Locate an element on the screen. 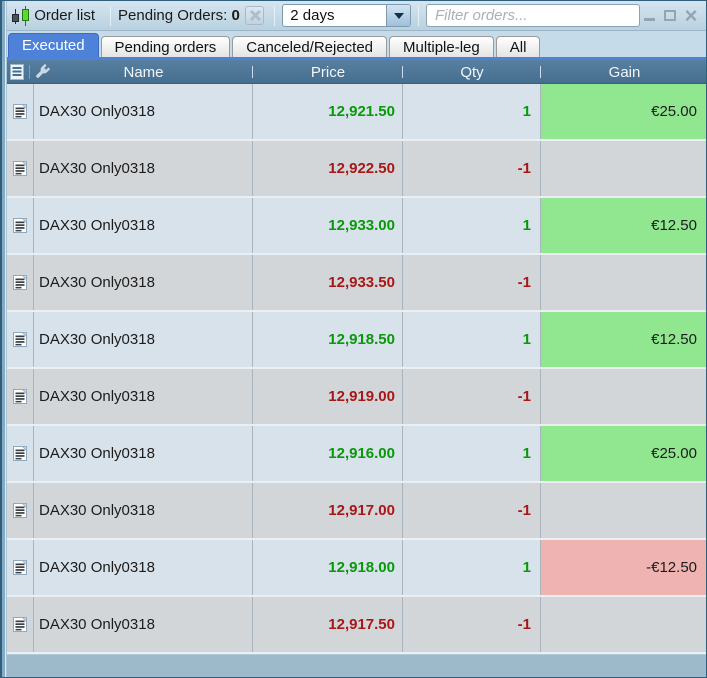 This screenshot has width=707, height=678. tab-multiple-leg: Multiple-leg is located at coordinates (441, 46).